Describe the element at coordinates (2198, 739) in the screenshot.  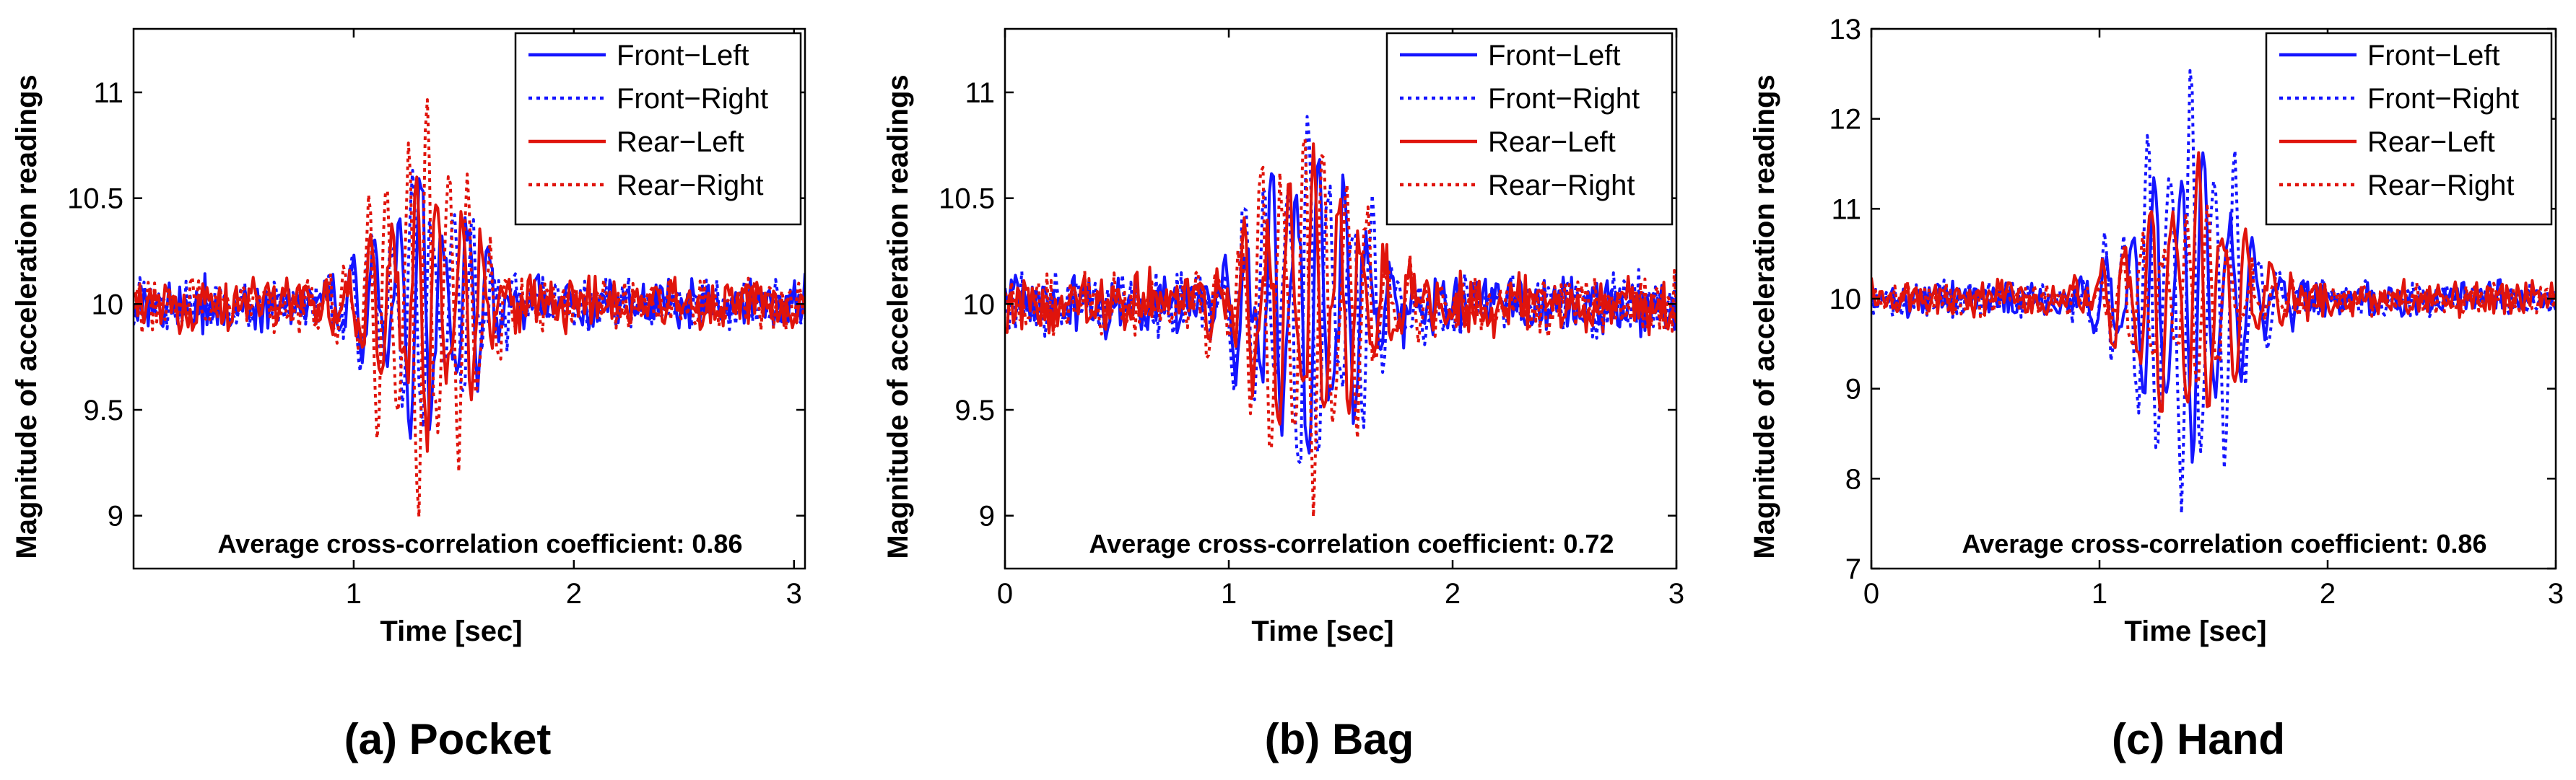
I see `panel-caption: (c) Hand` at that location.